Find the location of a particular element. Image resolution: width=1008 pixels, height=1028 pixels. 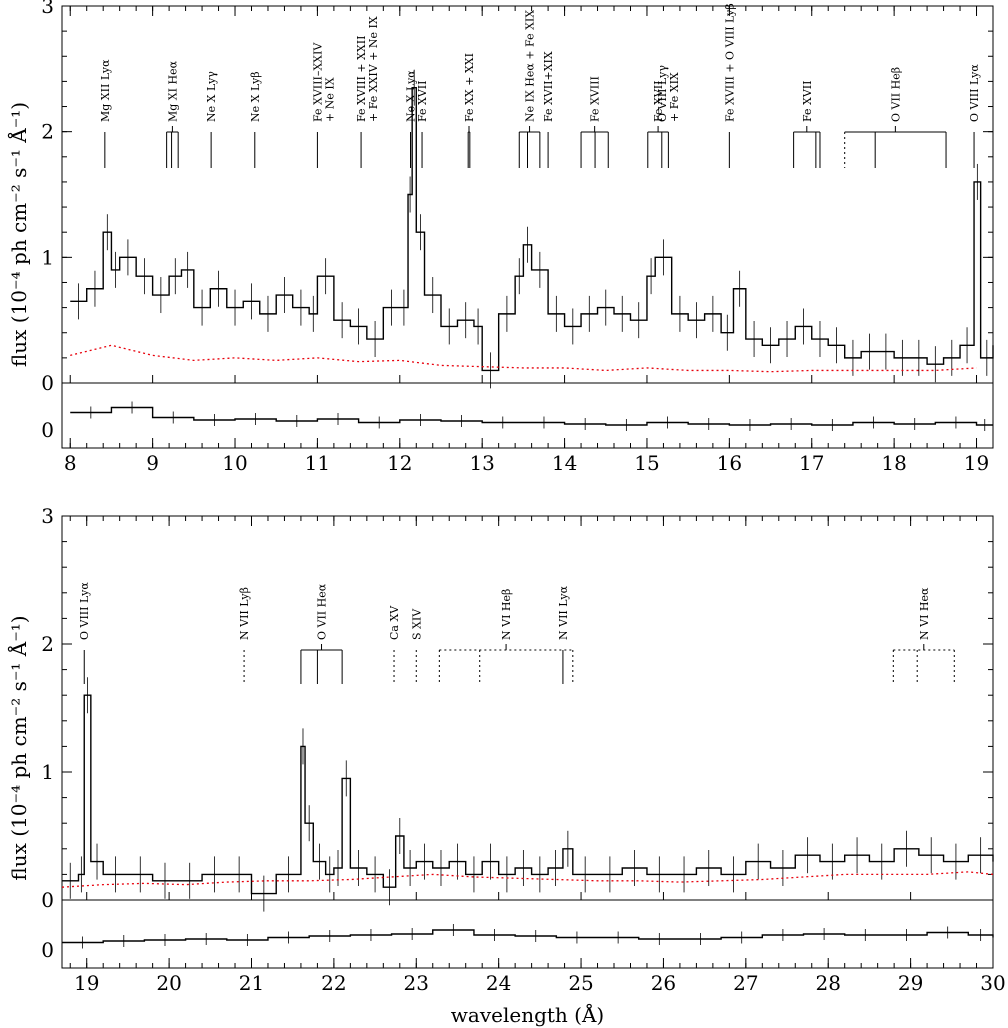

line-id-label: Fe XVIII is located at coordinates (595, 99).